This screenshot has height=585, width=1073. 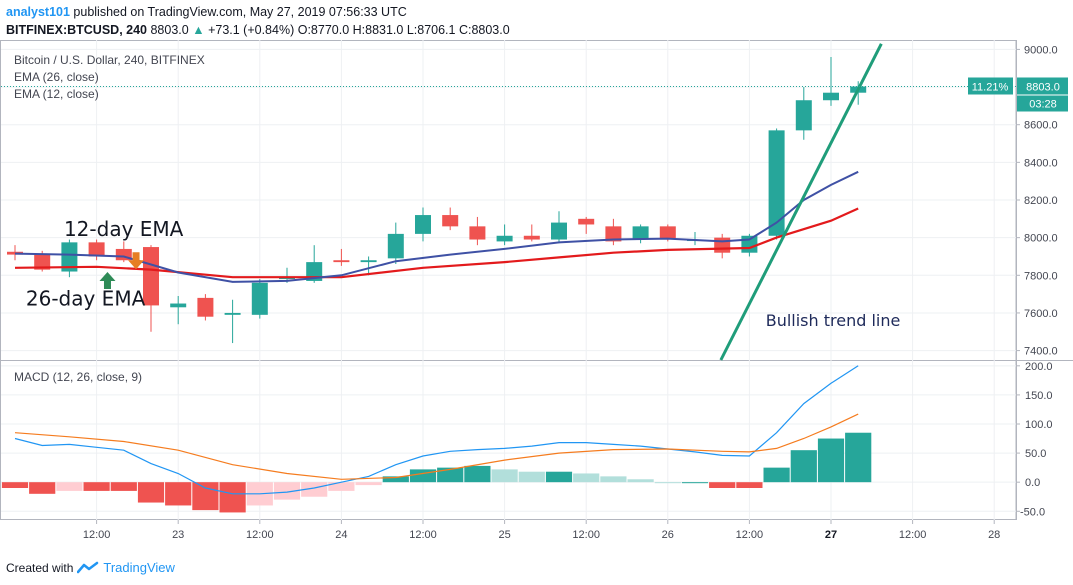 I want to click on time-axis-label: 28, so click(x=994, y=535).